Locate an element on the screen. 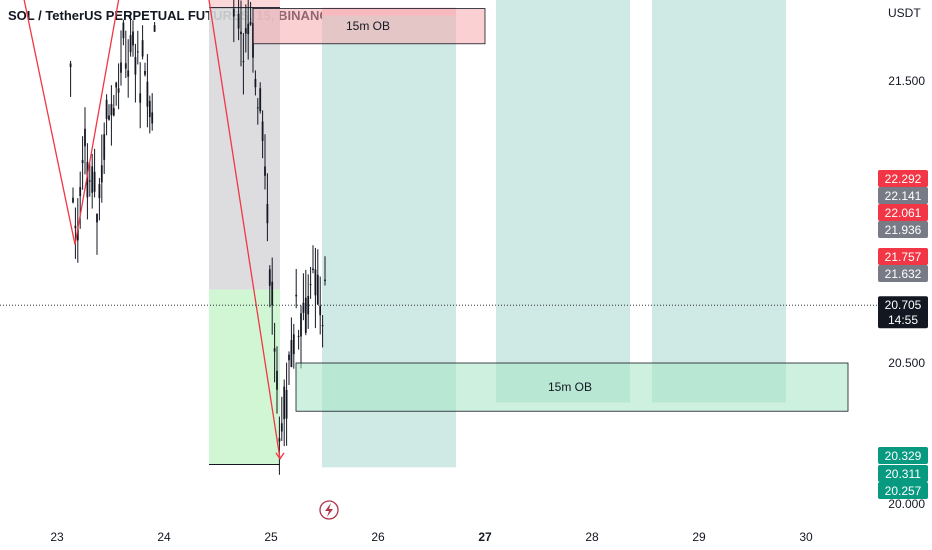  price-tag-label: 20.257 is located at coordinates (903, 491).